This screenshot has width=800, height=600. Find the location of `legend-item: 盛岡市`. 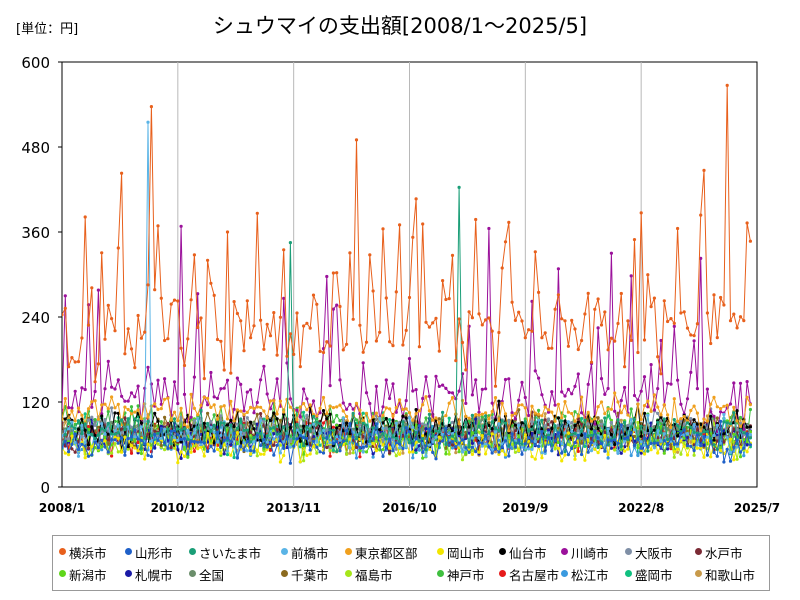

legend-item: 盛岡市 is located at coordinates (649, 574).